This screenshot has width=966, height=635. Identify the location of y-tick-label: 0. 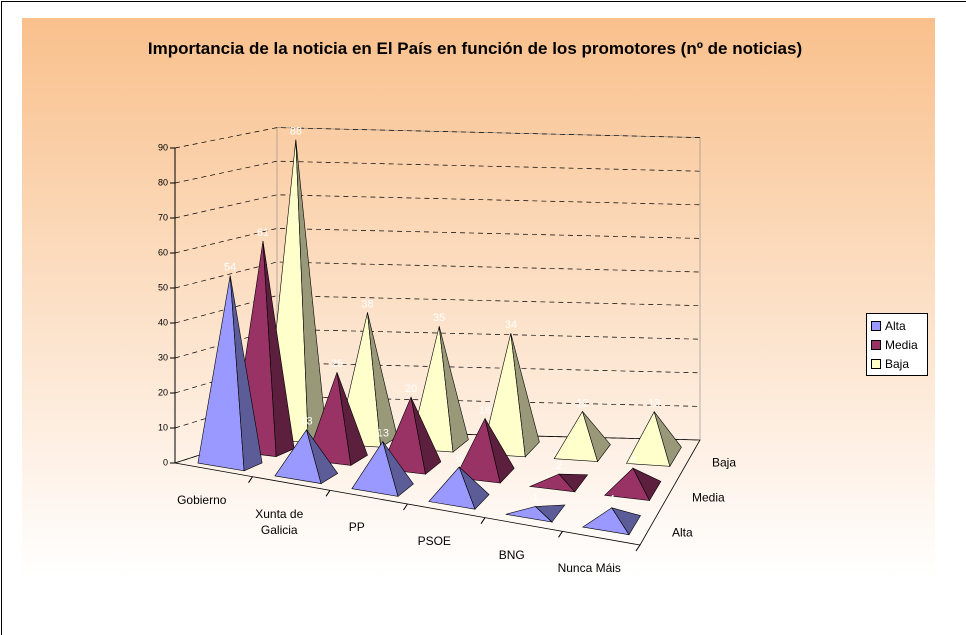
(165, 462).